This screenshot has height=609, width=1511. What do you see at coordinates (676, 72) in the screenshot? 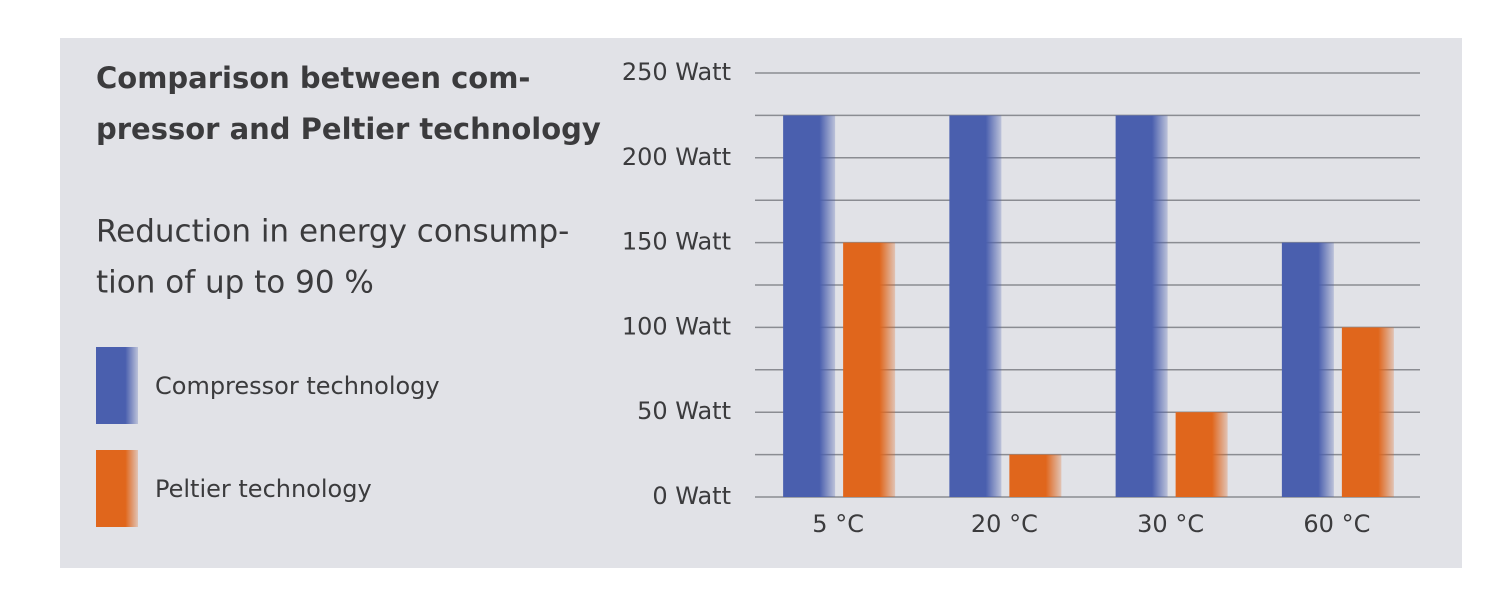
I see `y-tick-label: 250 Watt` at bounding box center [676, 72].